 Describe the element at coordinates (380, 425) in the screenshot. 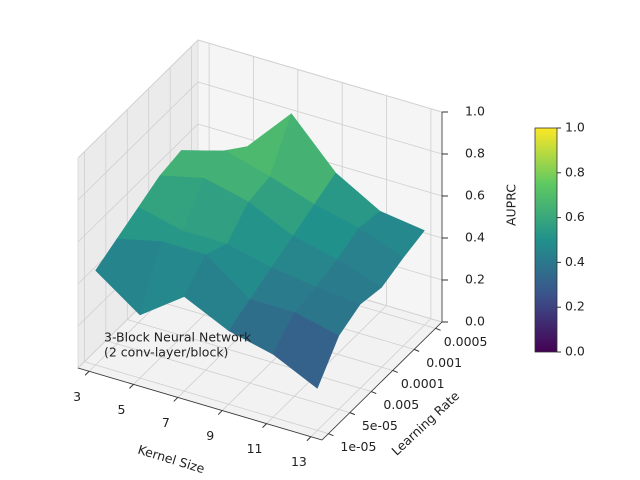

I see `y-tick-label: 5e-05` at that location.